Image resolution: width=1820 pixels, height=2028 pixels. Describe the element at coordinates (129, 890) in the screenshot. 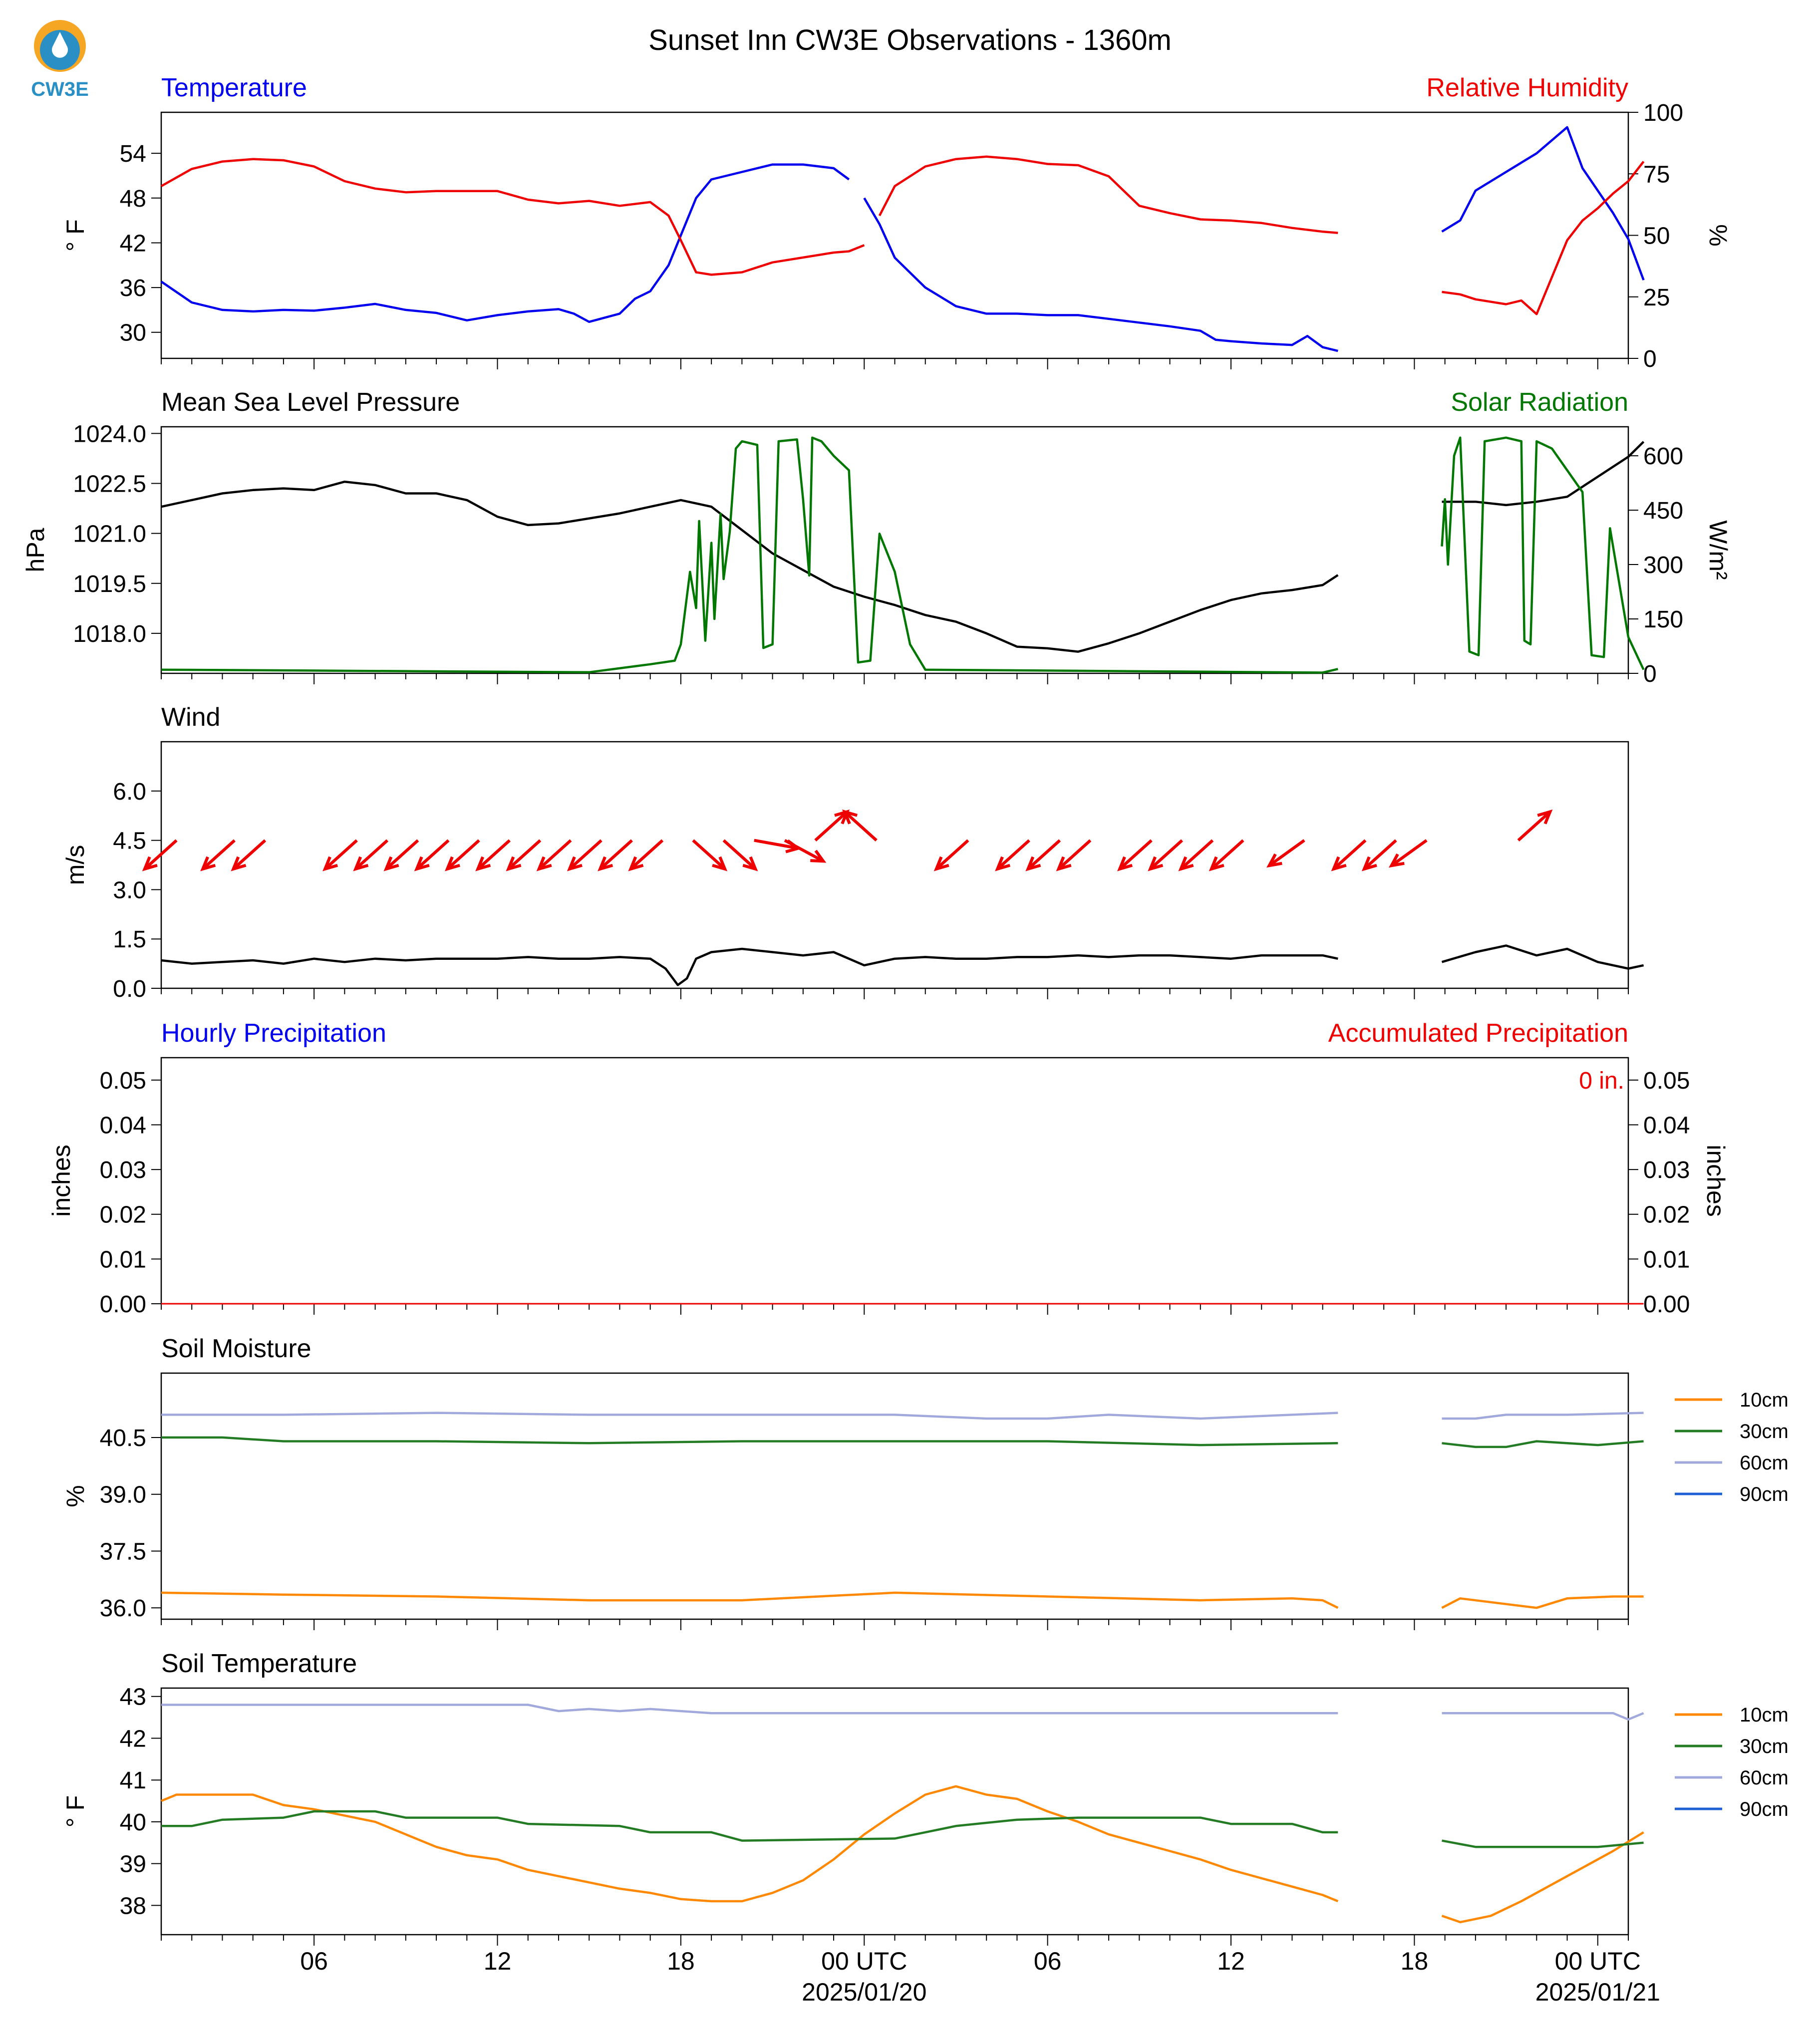

I see `y-tick-label: 3.0` at that location.